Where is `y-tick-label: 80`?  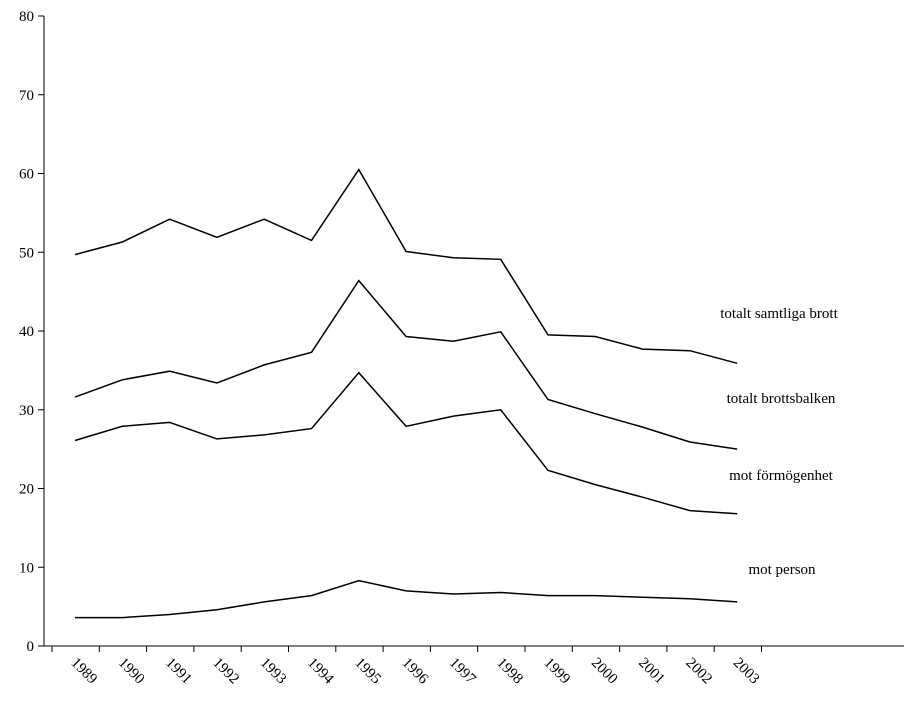
y-tick-label: 80 is located at coordinates (26, 17).